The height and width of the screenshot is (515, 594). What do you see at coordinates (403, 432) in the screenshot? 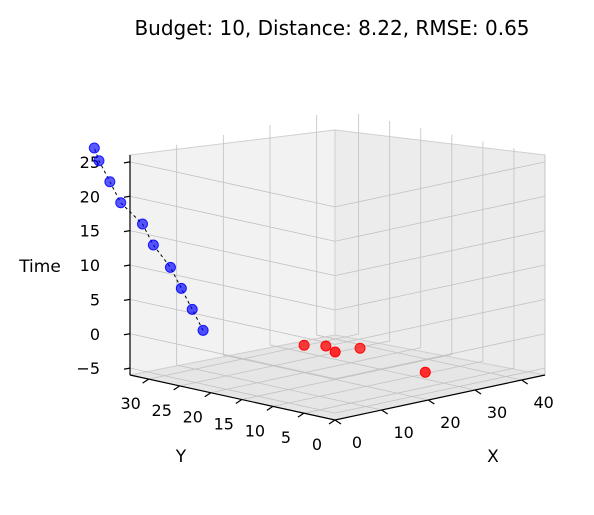
I see `x-tick-label: 10` at bounding box center [403, 432].